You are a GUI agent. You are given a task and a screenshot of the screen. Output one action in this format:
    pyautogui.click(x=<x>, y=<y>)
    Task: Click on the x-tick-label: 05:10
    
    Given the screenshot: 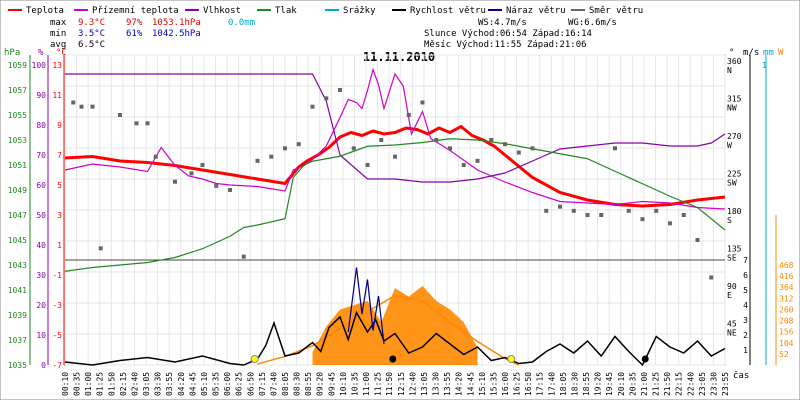 What is the action you would take?
    pyautogui.click(x=204, y=384)
    